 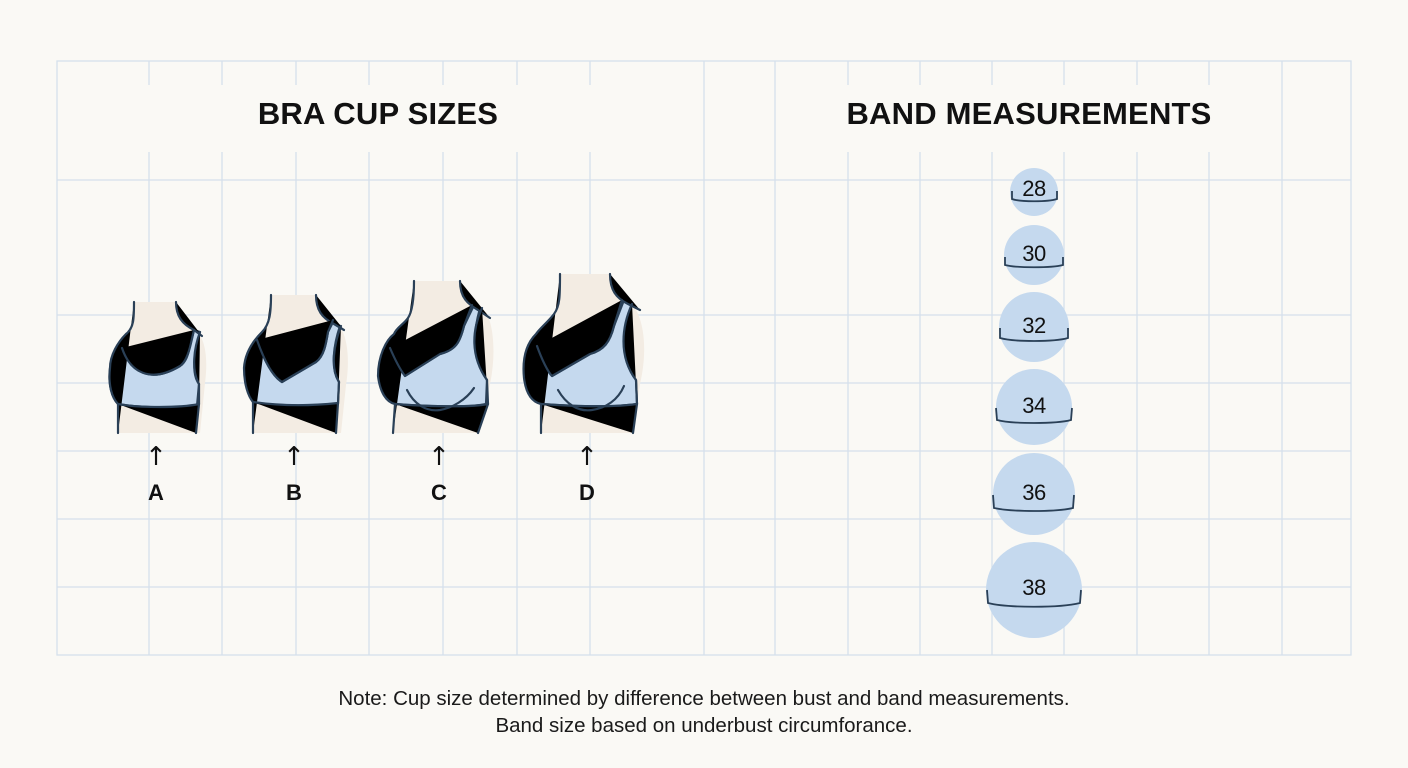 I want to click on cup-label-d: D, so click(x=587, y=492).